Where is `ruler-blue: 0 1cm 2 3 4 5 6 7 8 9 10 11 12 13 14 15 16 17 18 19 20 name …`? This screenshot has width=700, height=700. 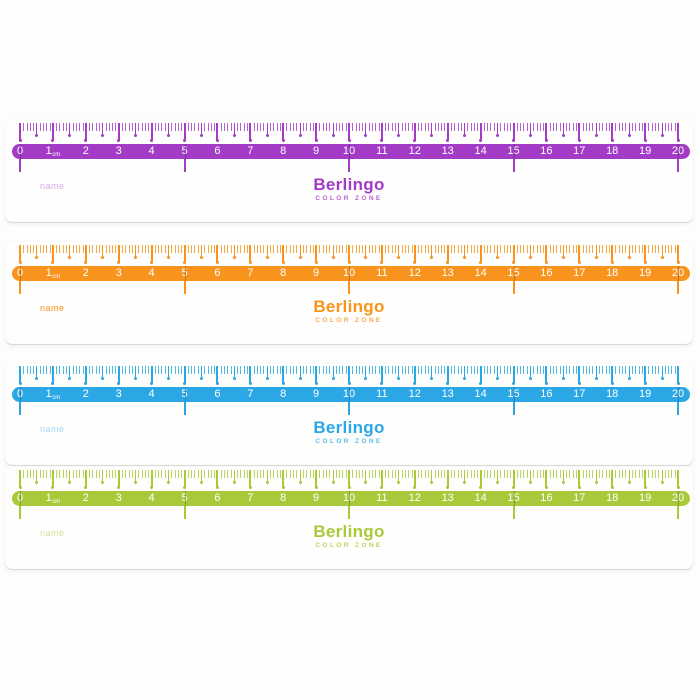 ruler-blue: 0 1cm 2 3 4 5 6 7 8 9 10 11 12 13 14 15 16 17 18 19 20 name … is located at coordinates (349, 413).